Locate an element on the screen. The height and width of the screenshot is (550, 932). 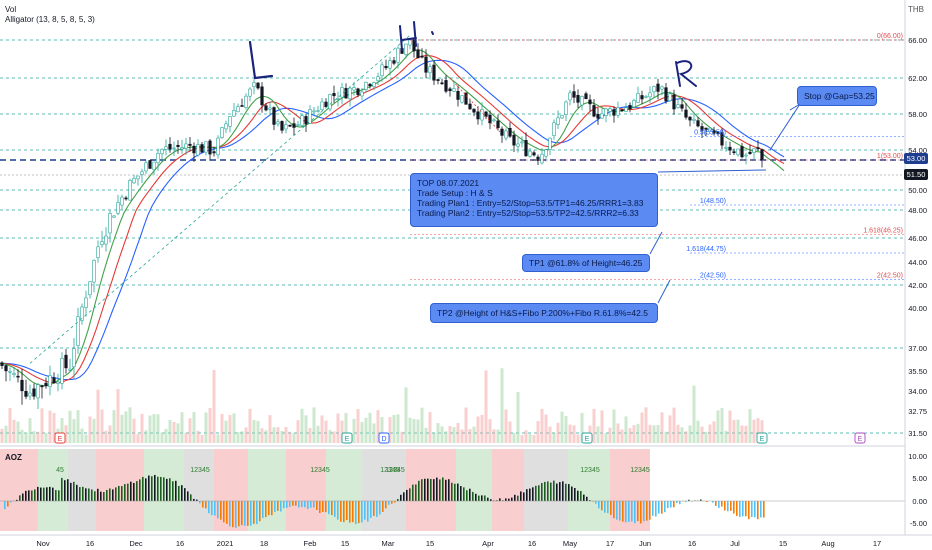
stop-callout: Stop @Gap=53.25 is located at coordinates (837, 96).